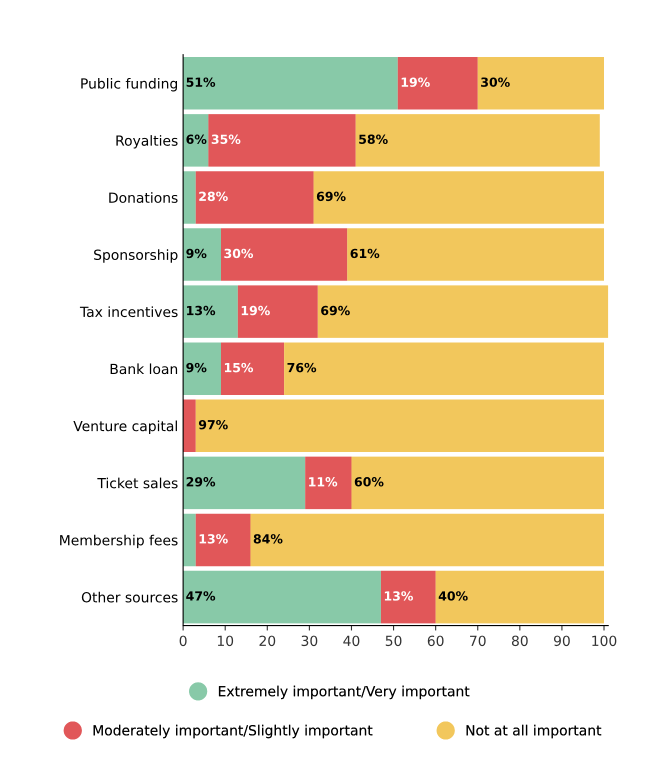  I want to click on data-label: 47%, so click(201, 596).